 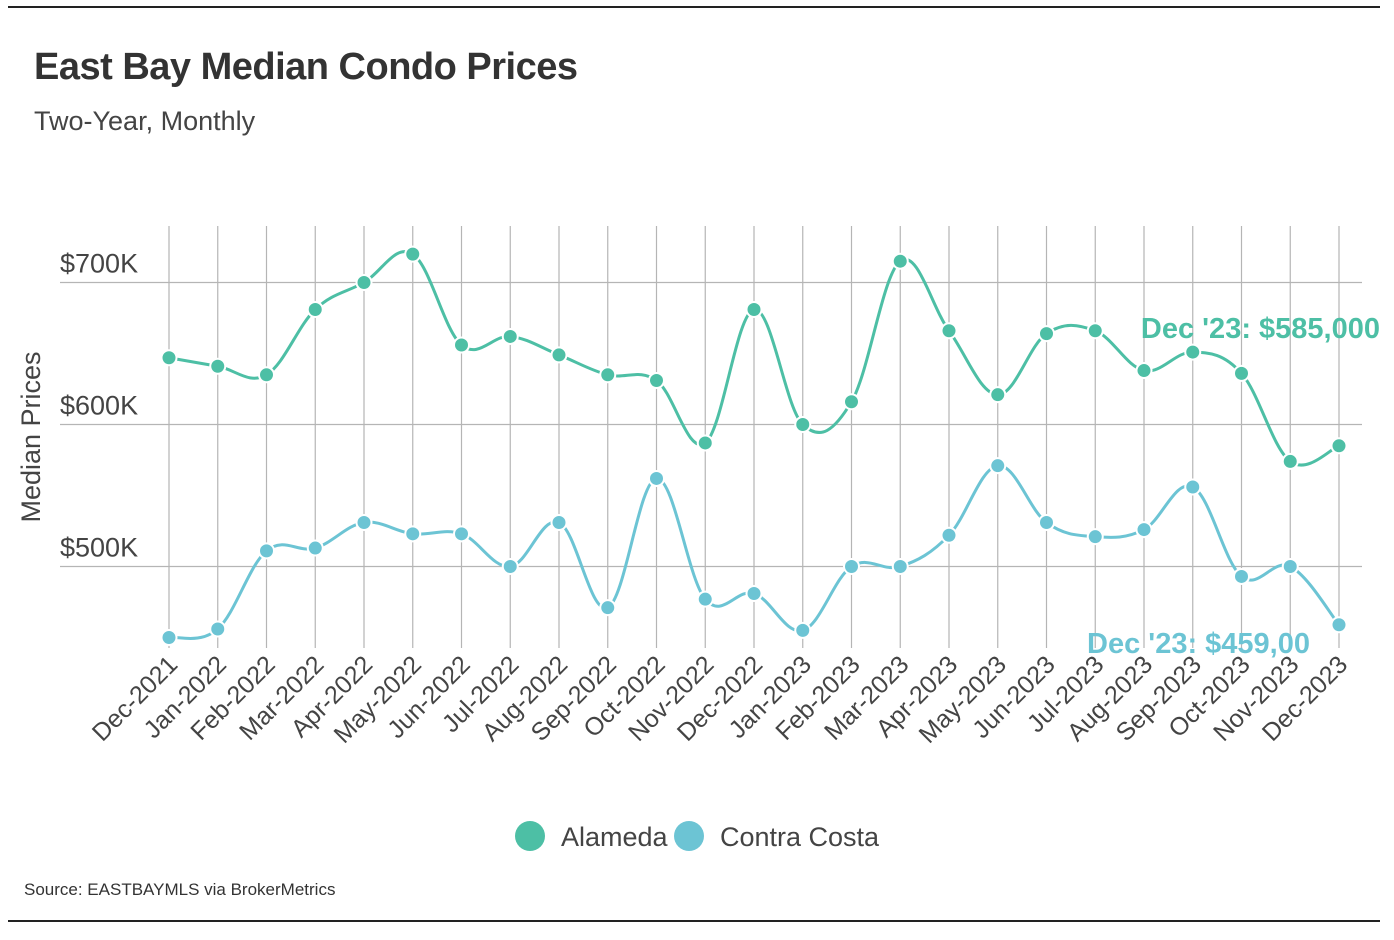 I want to click on legend-label-alameda: Alameda, so click(x=615, y=837).